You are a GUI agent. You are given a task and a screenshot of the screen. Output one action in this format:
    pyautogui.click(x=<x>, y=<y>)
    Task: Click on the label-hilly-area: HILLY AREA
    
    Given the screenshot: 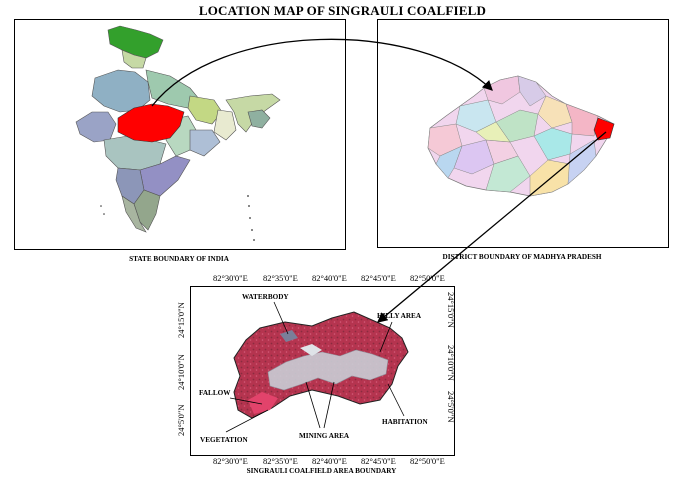 What is the action you would take?
    pyautogui.click(x=399, y=316)
    